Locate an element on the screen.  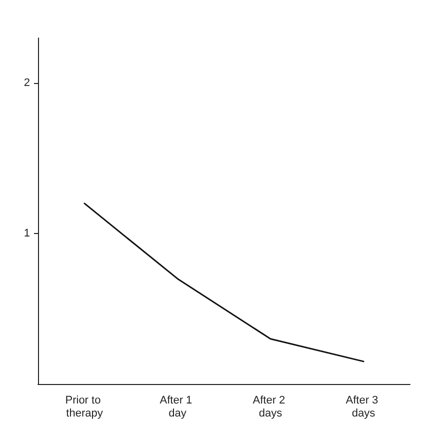
x-tick-label: After 2 days is located at coordinates (270, 407).